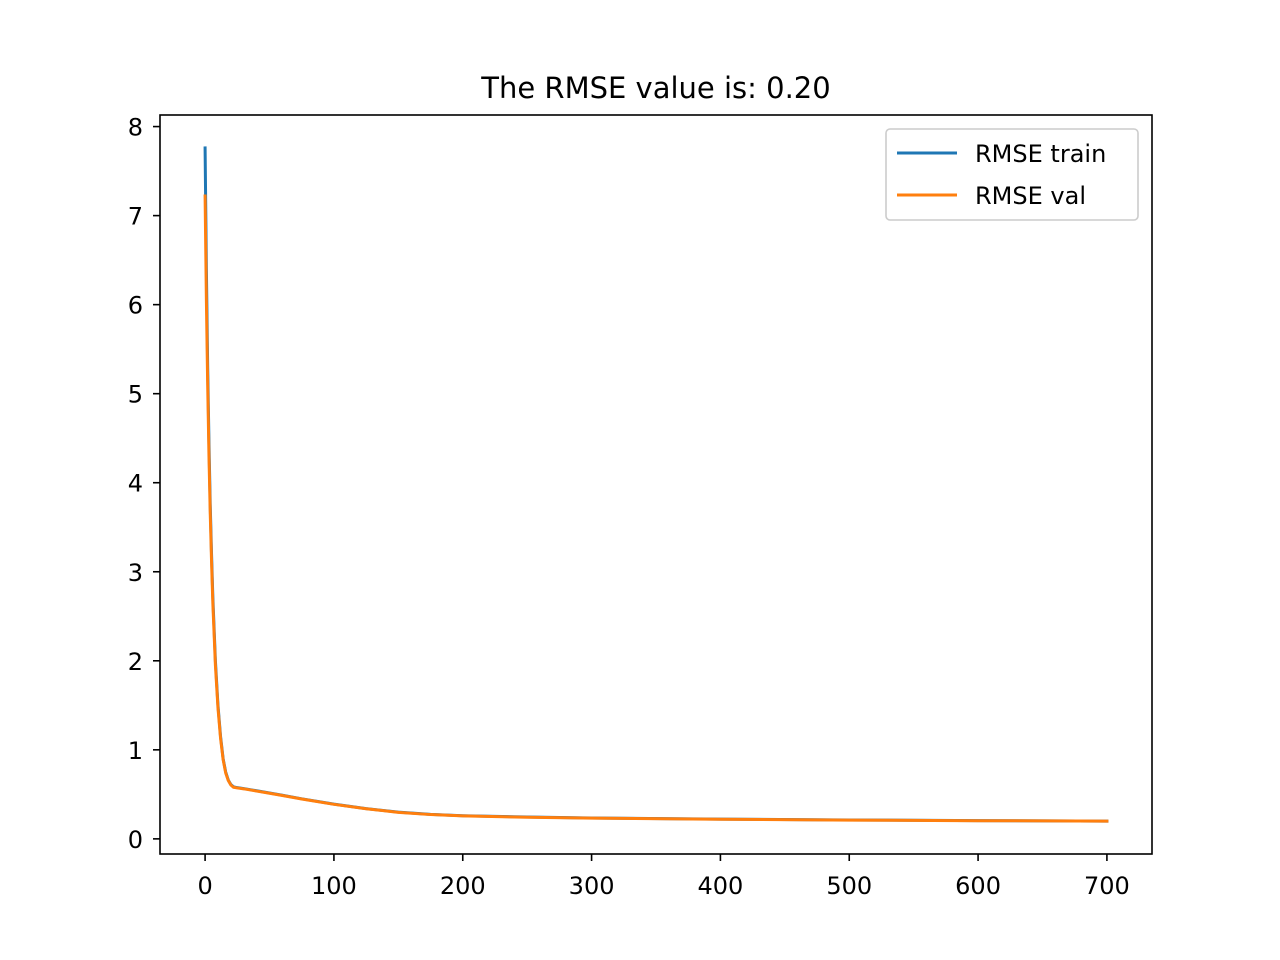 The width and height of the screenshot is (1280, 960). I want to click on y-tick-label: 4, so click(135, 484).